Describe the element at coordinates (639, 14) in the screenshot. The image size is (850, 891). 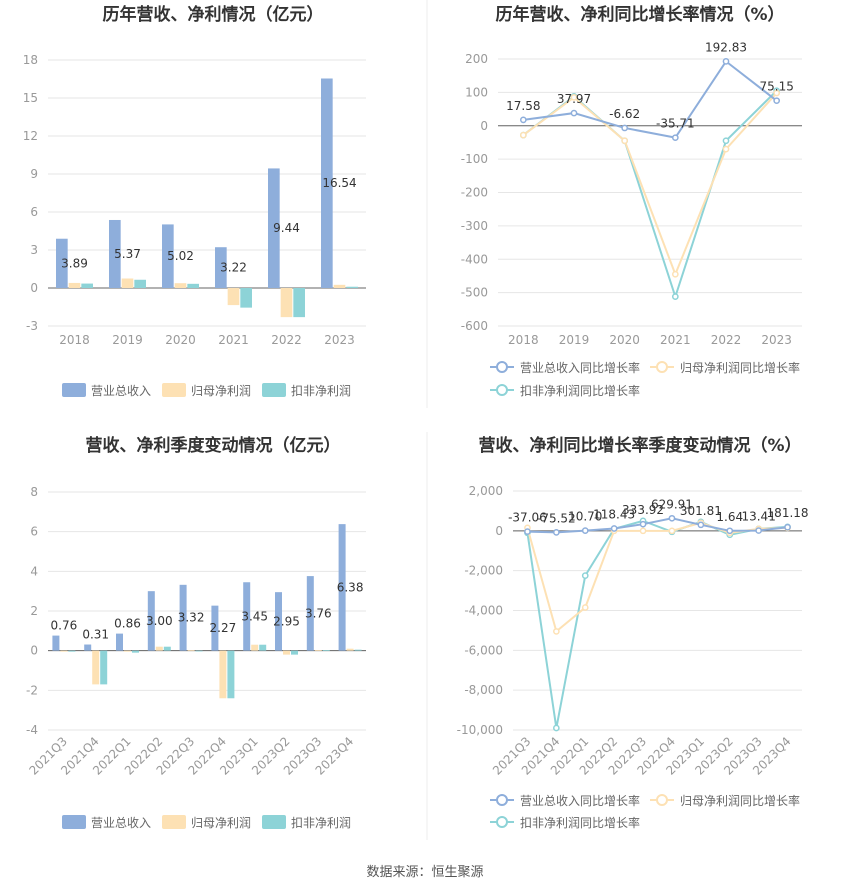
I see `chart-title: 历年营收、净利同比增长率情况（%）` at that location.